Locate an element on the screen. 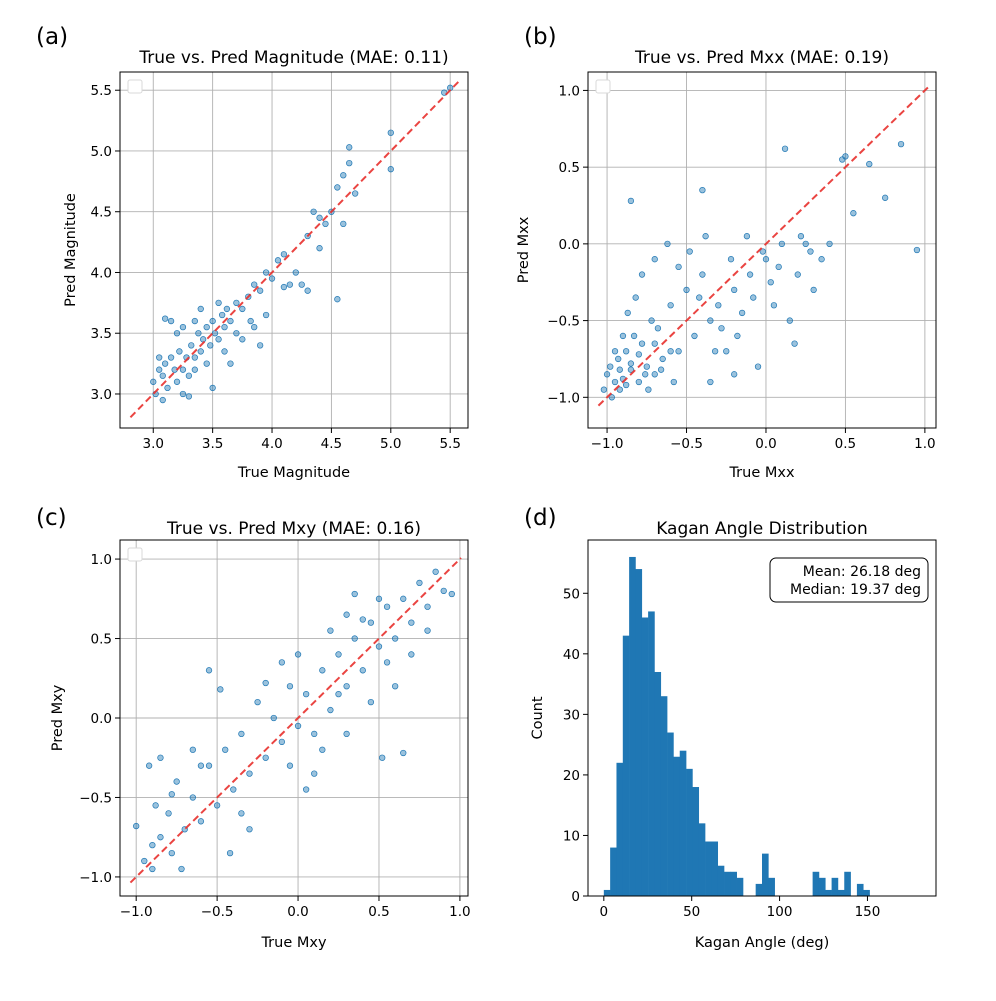 Image resolution: width=996 pixels, height=1001 pixels. y-tick-label: 5.0 is located at coordinates (101, 152).